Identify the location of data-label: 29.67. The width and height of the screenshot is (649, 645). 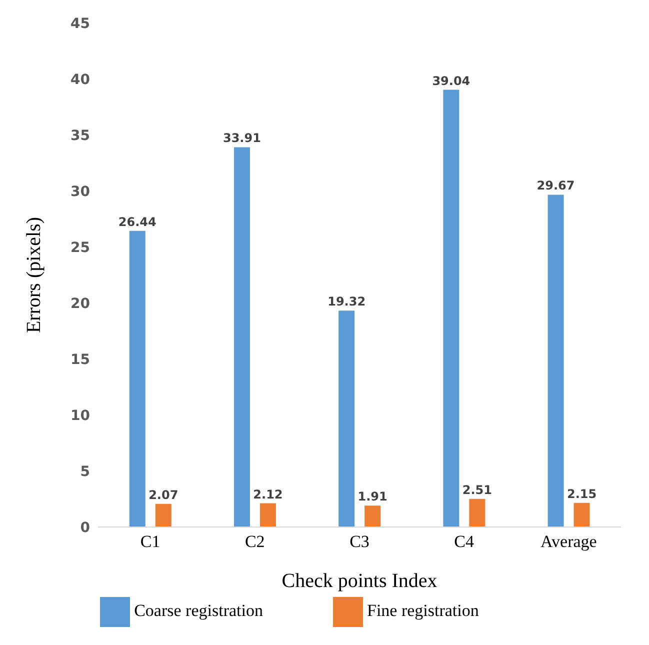
(555, 185).